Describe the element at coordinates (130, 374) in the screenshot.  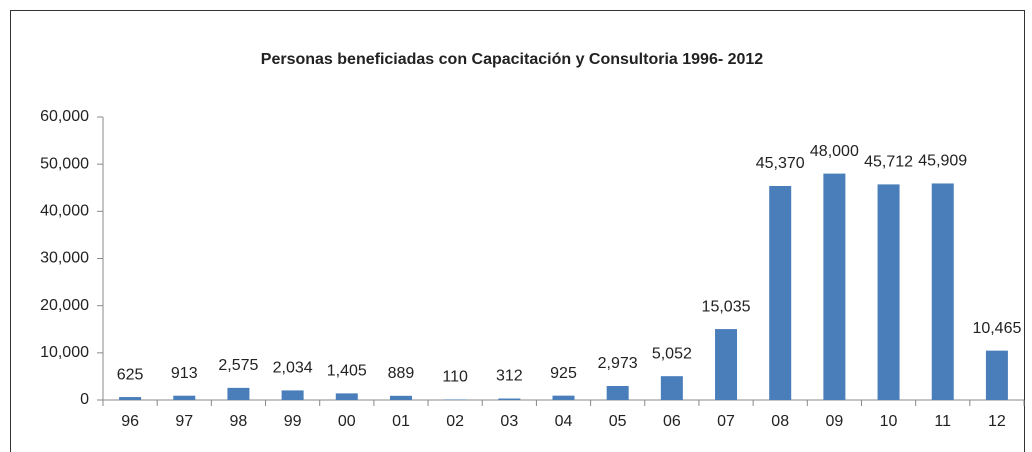
I see `data-label: 625` at that location.